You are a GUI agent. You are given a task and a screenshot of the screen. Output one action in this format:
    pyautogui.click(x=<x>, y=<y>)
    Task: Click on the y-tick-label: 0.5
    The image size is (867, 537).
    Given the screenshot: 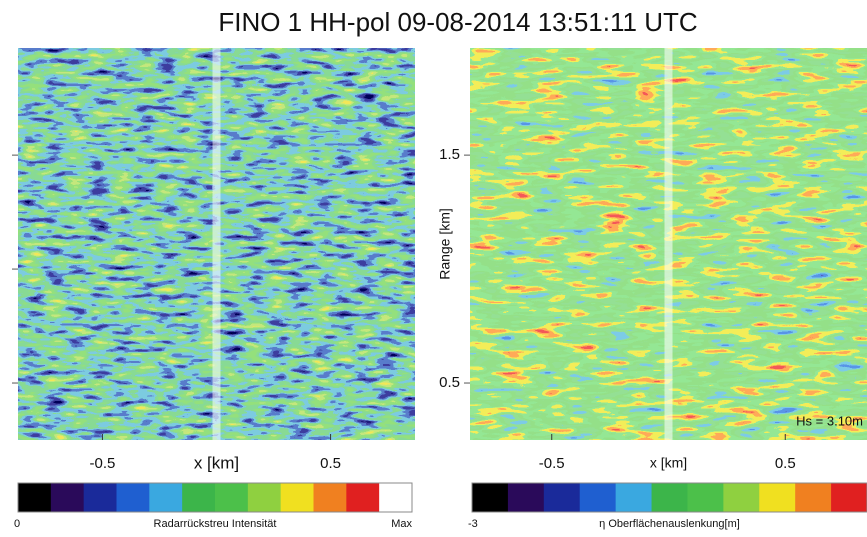 What is the action you would take?
    pyautogui.click(x=449, y=382)
    